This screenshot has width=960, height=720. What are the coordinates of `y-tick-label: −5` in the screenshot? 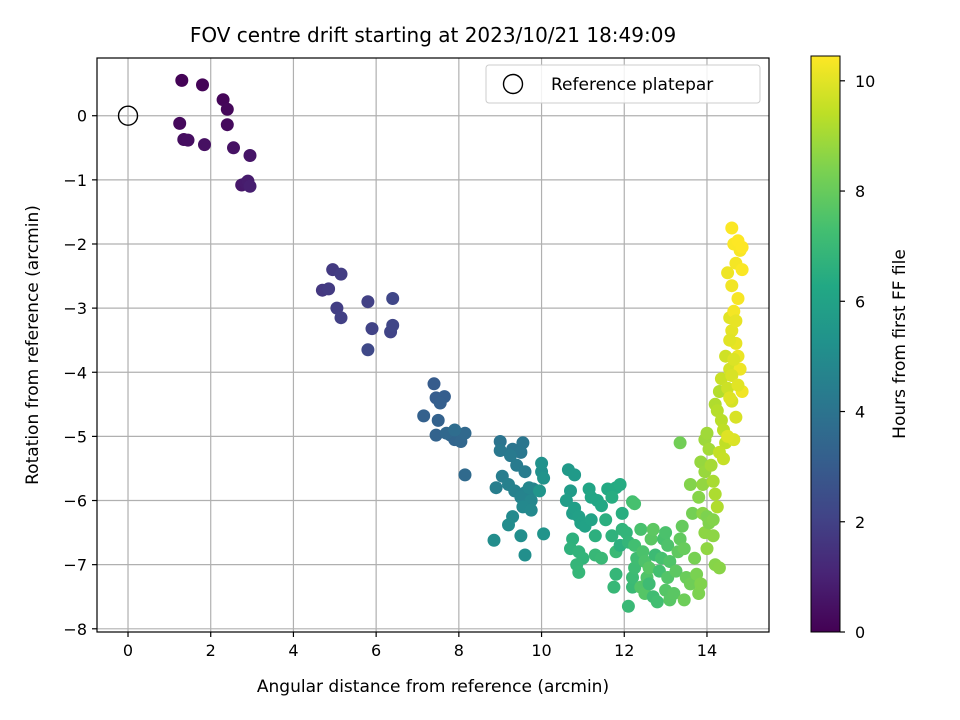 It's located at (75, 436).